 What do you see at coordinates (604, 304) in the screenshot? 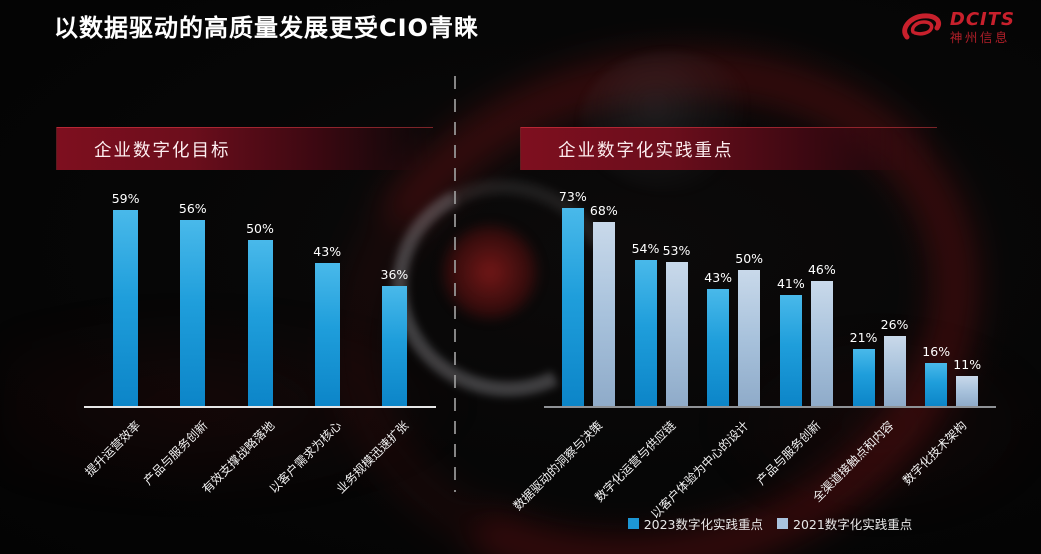
I see `bar: 68%` at bounding box center [604, 304].